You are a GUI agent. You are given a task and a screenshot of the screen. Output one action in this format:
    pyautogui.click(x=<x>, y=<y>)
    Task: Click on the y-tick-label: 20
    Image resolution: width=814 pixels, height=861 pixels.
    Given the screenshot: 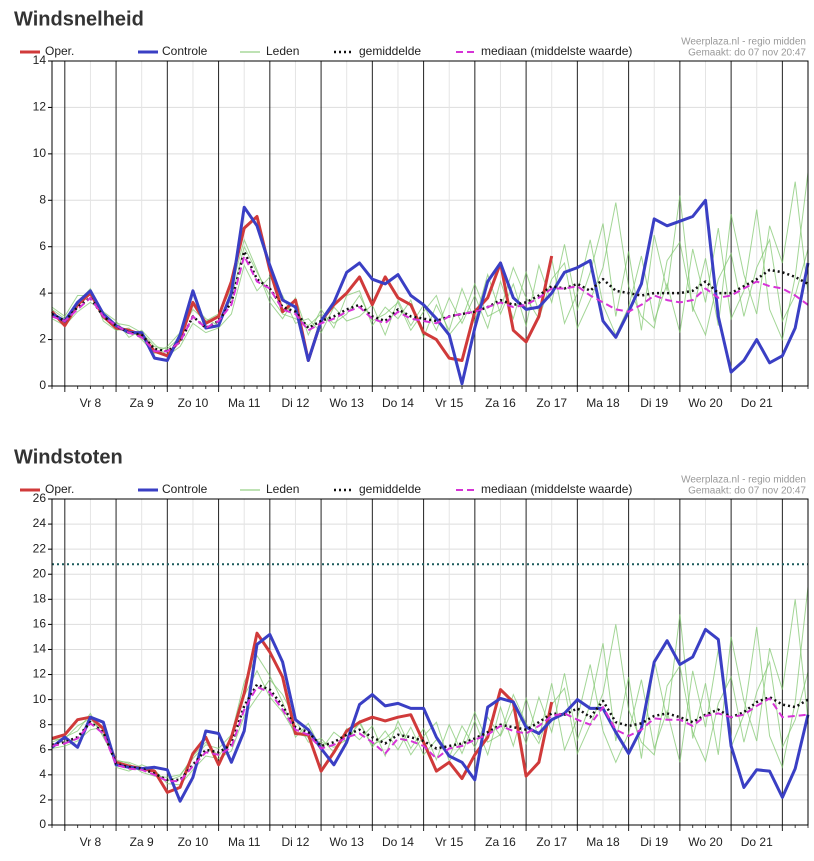 What is the action you would take?
    pyautogui.click(x=40, y=573)
    